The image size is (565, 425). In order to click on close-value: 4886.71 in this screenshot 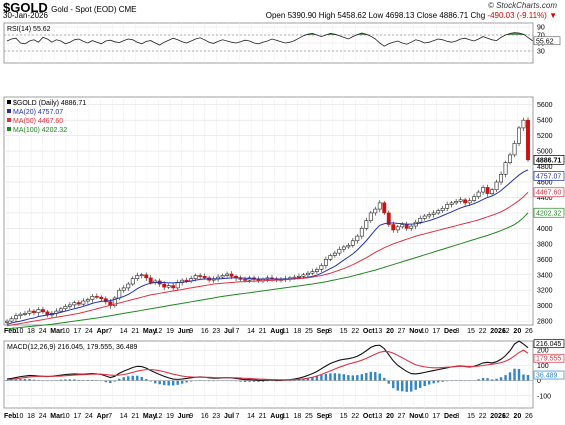, I will do `click(454, 15)`.